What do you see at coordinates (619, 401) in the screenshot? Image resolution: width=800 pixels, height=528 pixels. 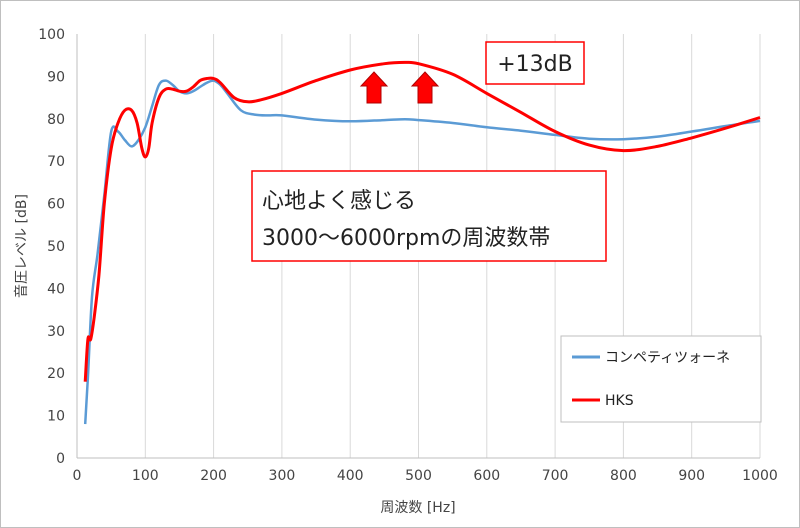 I see `legend-label-hks: HKS` at bounding box center [619, 401].